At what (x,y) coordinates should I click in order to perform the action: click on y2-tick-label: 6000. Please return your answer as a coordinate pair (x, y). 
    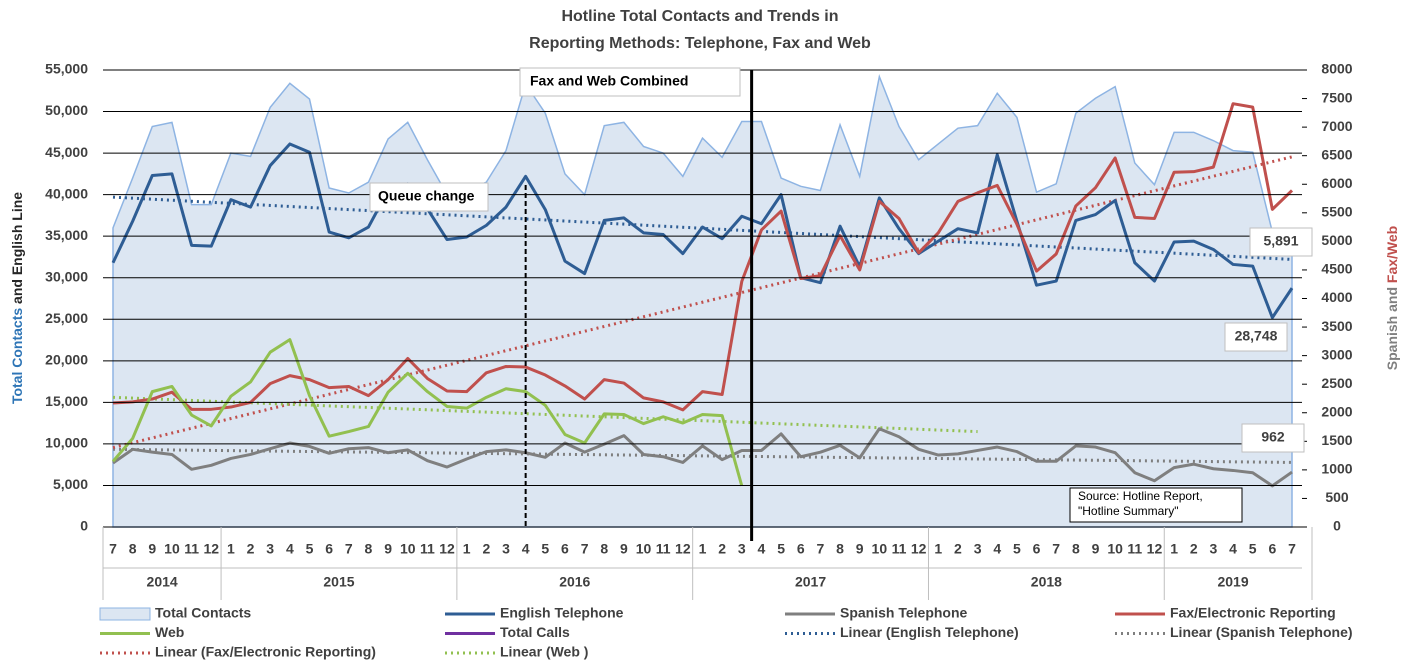
    Looking at the image, I should click on (1336, 183).